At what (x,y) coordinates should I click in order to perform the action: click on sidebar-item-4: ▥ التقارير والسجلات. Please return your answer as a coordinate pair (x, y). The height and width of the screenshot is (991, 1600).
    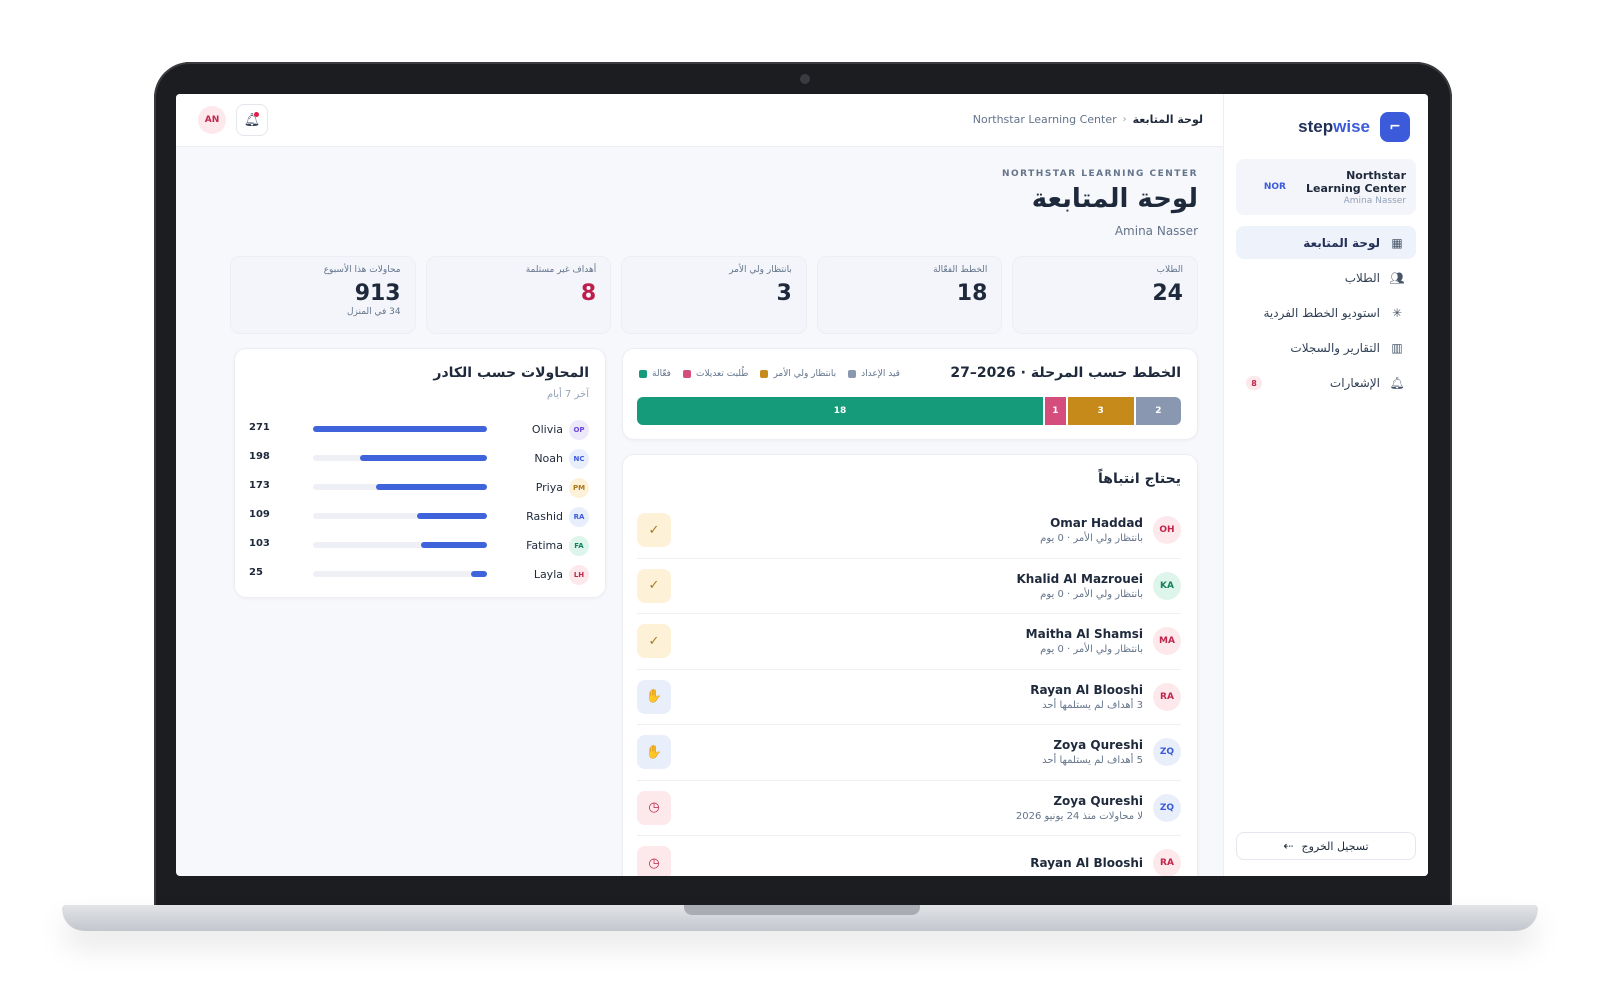
    Looking at the image, I should click on (1326, 347).